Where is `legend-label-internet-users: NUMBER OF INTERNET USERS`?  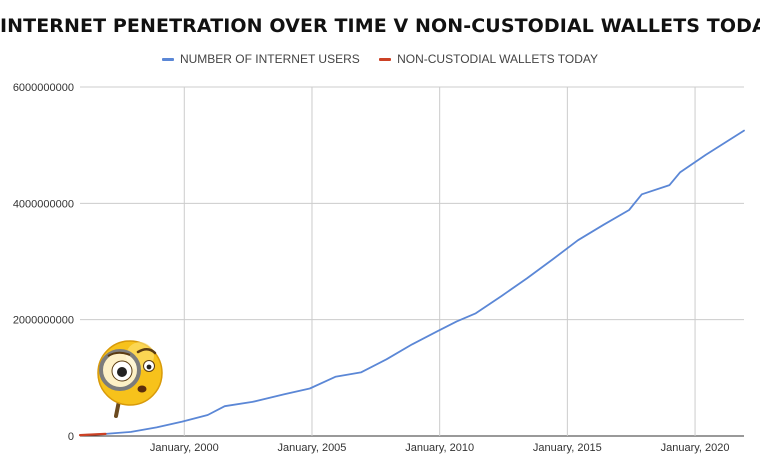
legend-label-internet-users: NUMBER OF INTERNET USERS is located at coordinates (269, 59).